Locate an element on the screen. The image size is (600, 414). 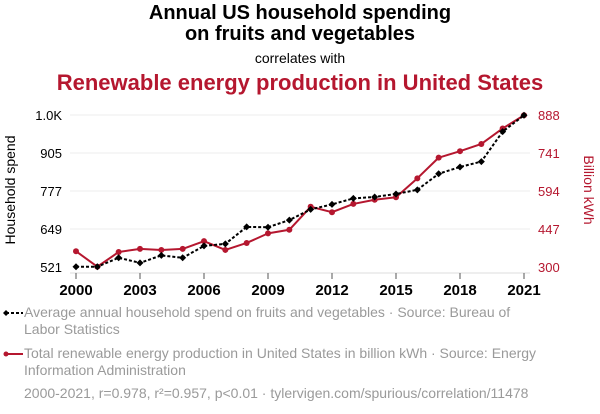
right-axis-title: Billion kWh is located at coordinates (589, 189).